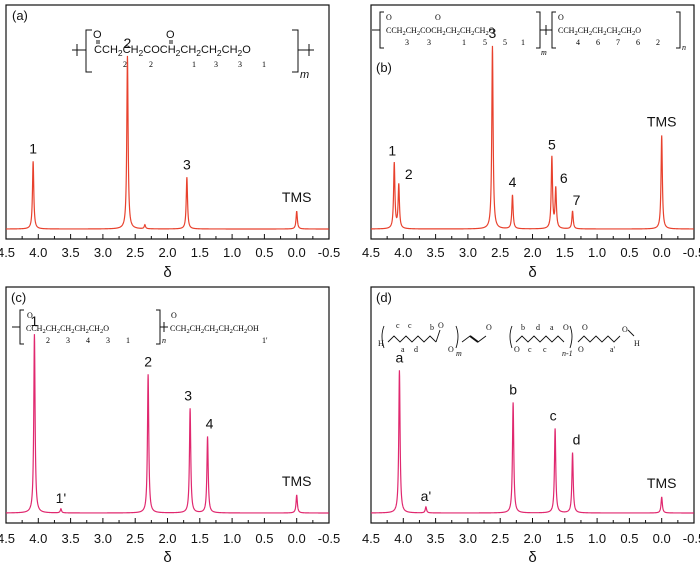 Image resolution: width=700 pixels, height=569 pixels. What do you see at coordinates (176, 51) in the screenshot?
I see `formula-text: CH2CH2COCH2CH2CH2CH2O` at bounding box center [176, 51].